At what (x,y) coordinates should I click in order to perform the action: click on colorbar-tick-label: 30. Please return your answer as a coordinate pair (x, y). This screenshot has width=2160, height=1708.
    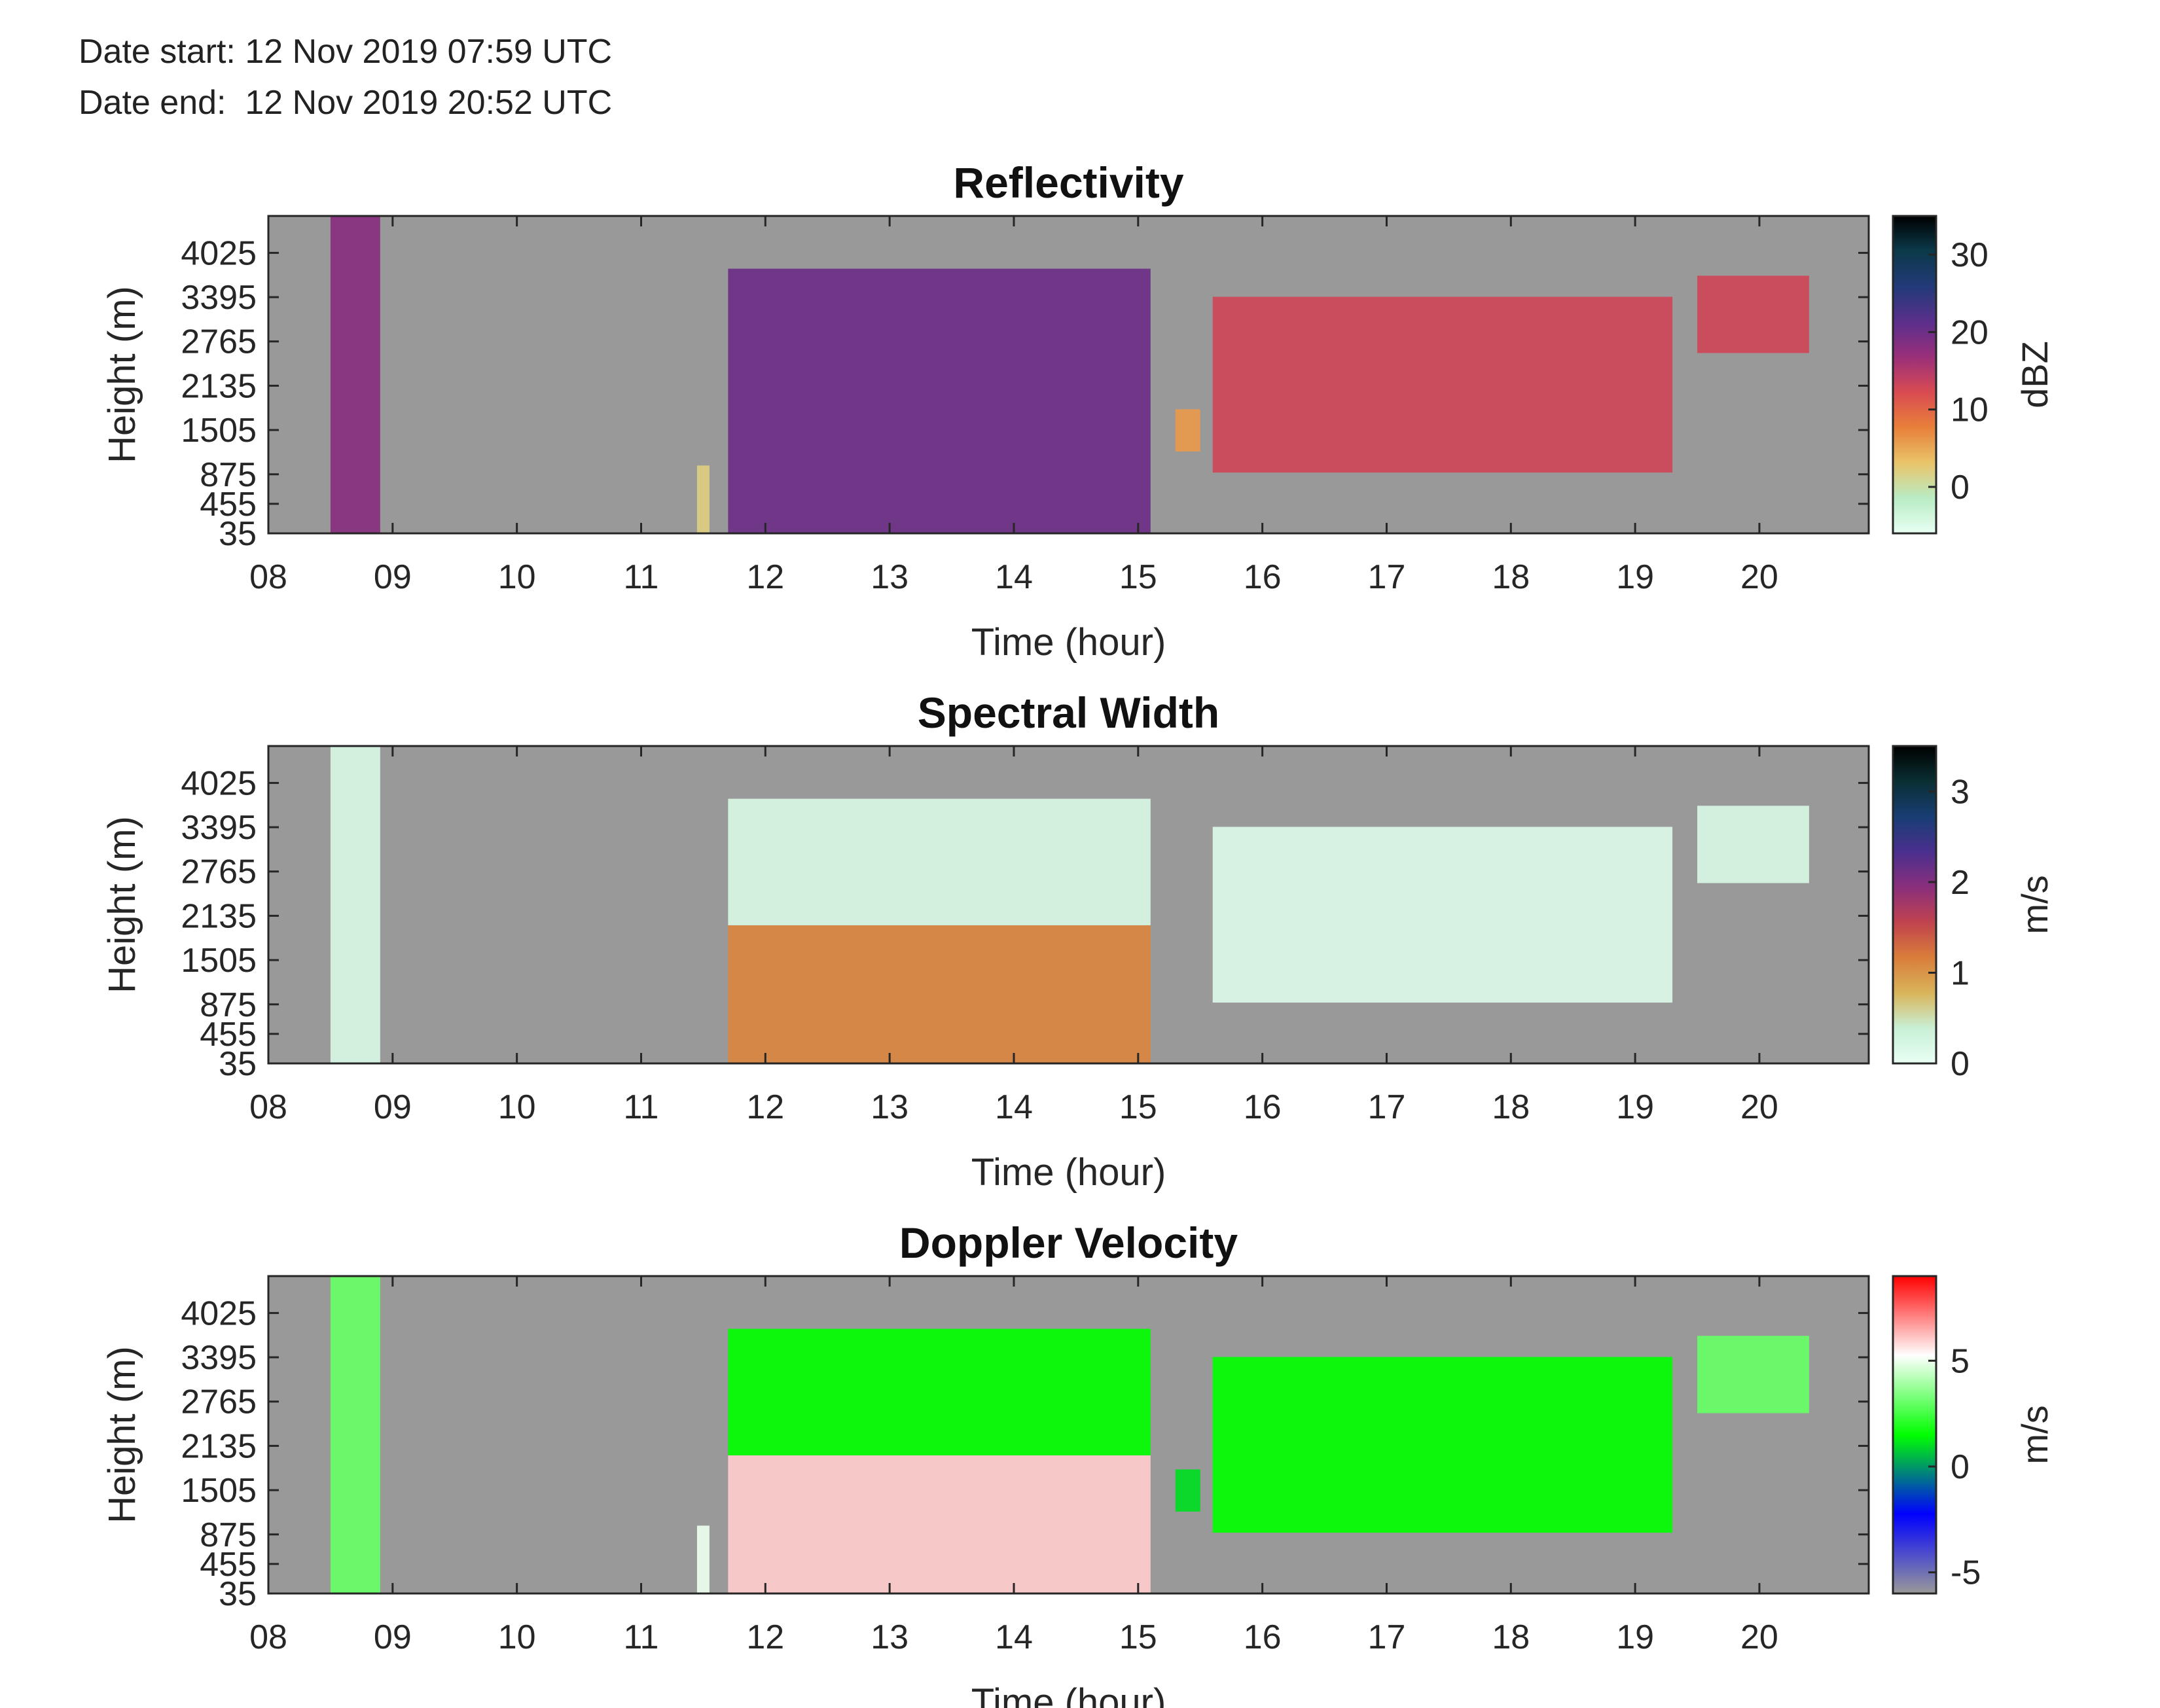
    Looking at the image, I should click on (1970, 255).